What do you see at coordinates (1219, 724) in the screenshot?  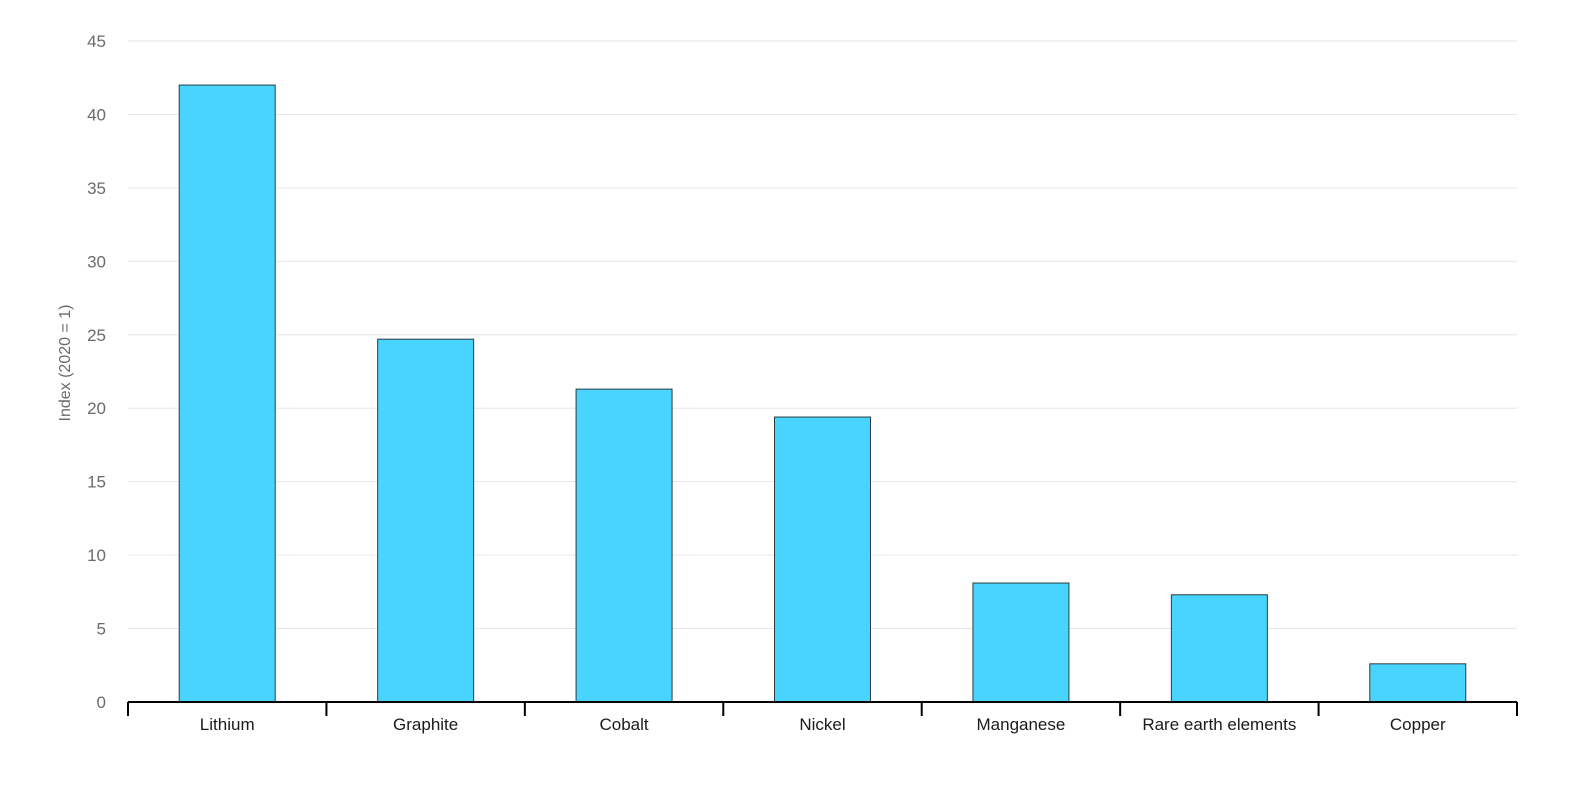 I see `x-tick-label: Rare earth elements` at bounding box center [1219, 724].